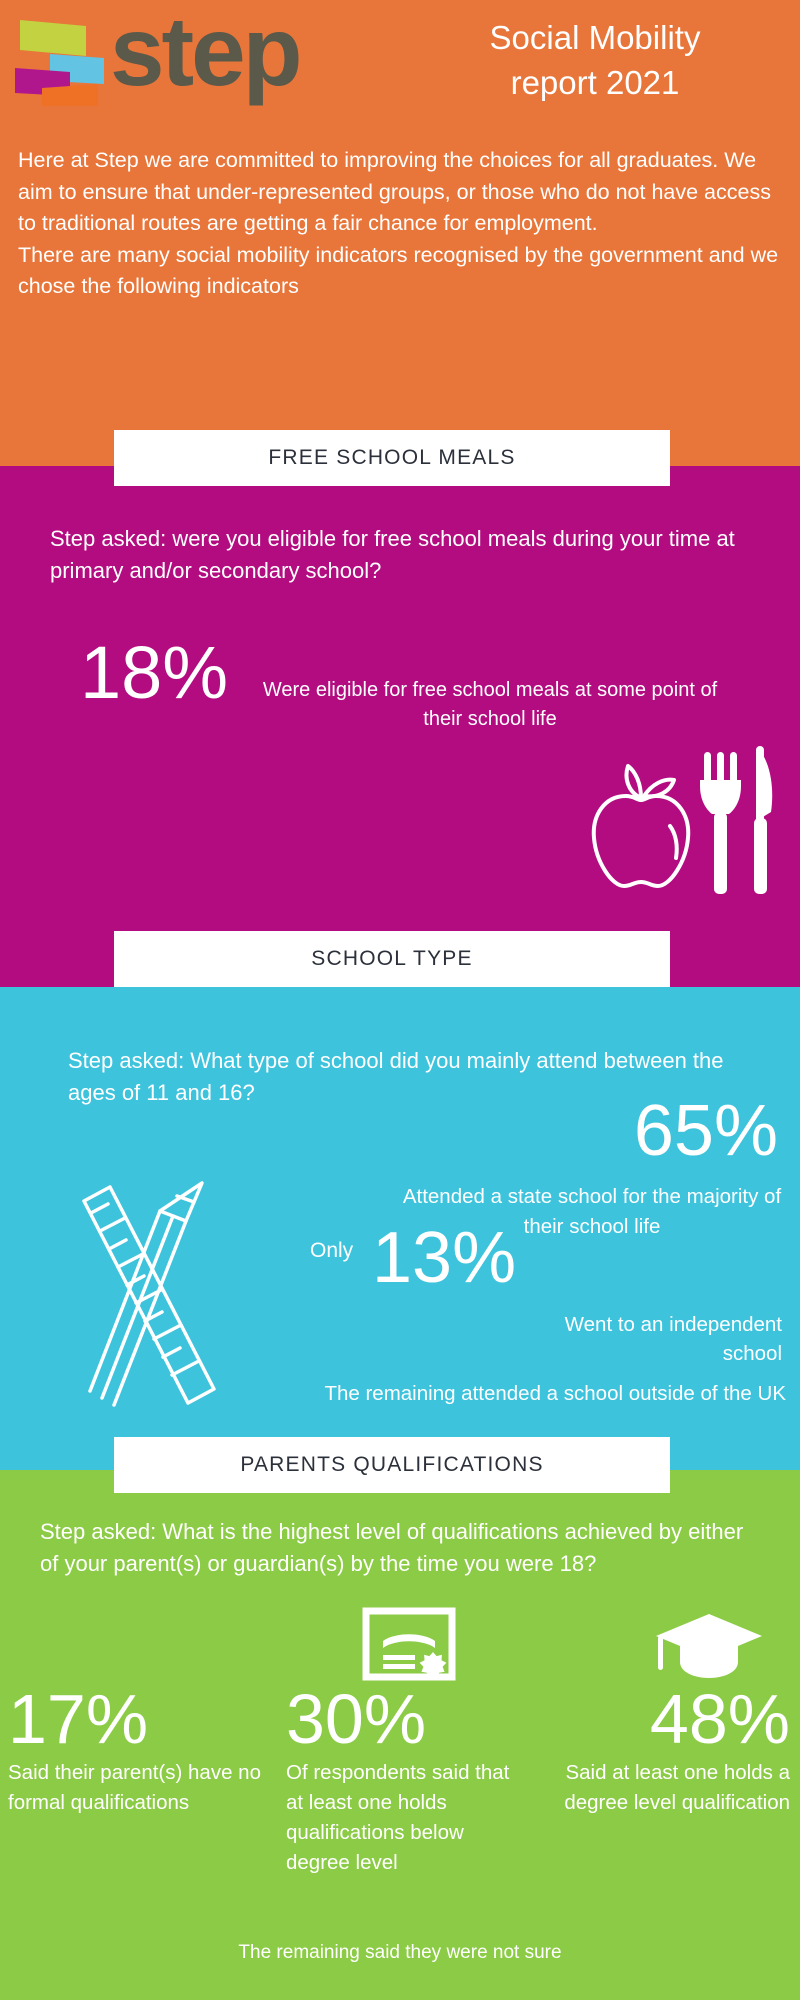 The image size is (800, 2000). What do you see at coordinates (332, 1250) in the screenshot?
I see `school-type-only-label: Only` at bounding box center [332, 1250].